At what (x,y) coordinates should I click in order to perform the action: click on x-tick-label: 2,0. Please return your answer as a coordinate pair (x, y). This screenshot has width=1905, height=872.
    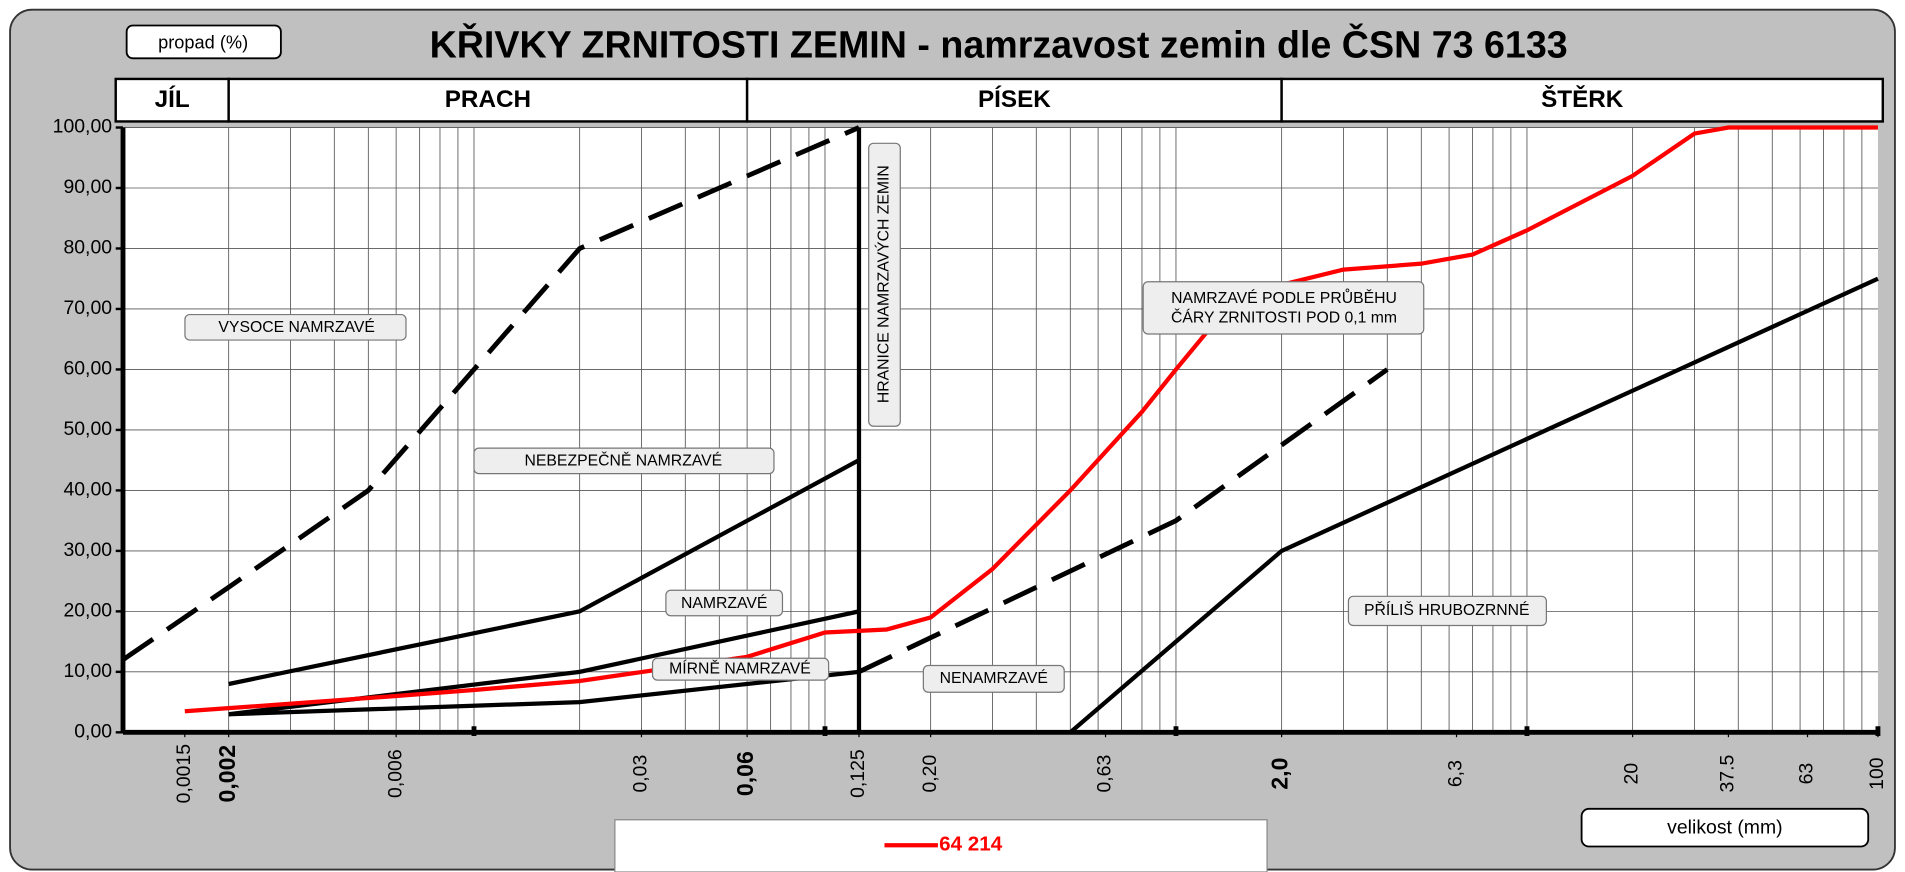
    Looking at the image, I should click on (1280, 774).